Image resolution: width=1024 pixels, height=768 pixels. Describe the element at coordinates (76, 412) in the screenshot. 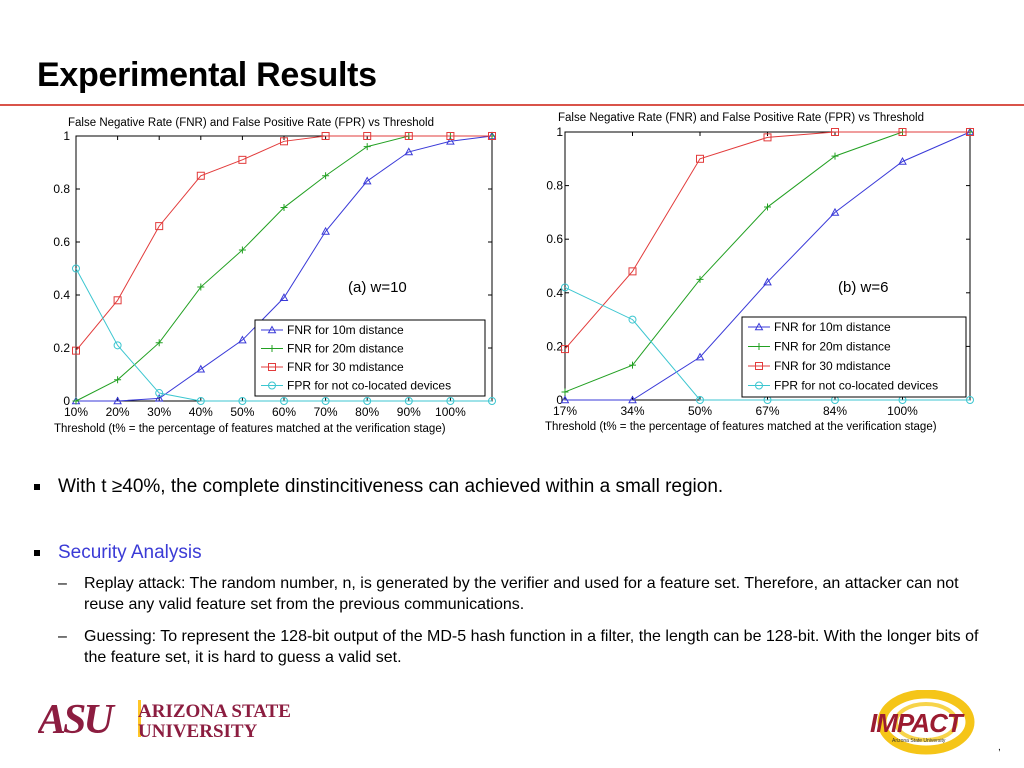

I see `x-tick-label: 10%` at that location.